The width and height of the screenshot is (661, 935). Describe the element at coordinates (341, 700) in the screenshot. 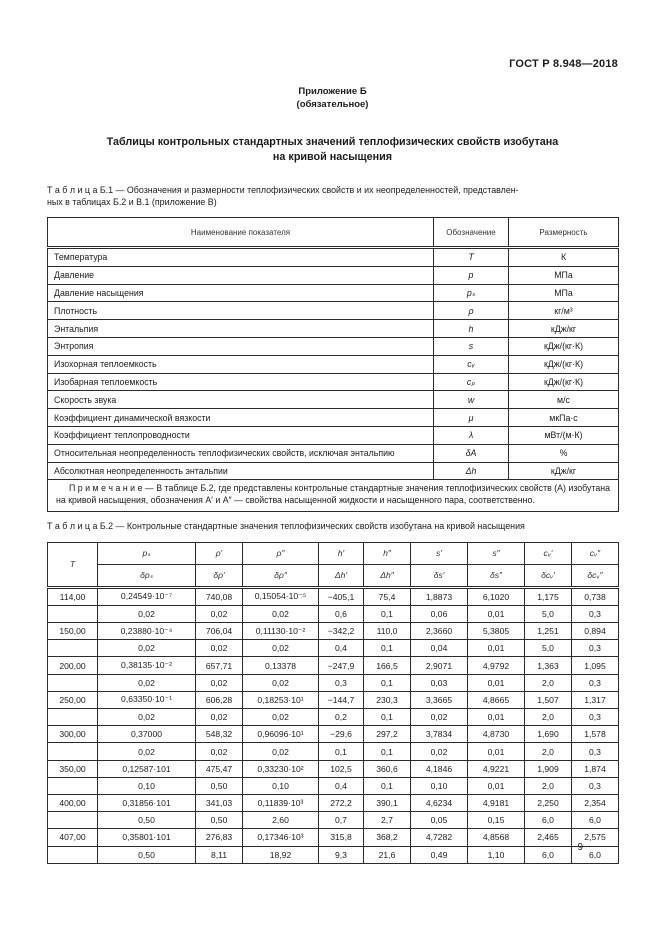

I see `value-cell: −144,7` at that location.